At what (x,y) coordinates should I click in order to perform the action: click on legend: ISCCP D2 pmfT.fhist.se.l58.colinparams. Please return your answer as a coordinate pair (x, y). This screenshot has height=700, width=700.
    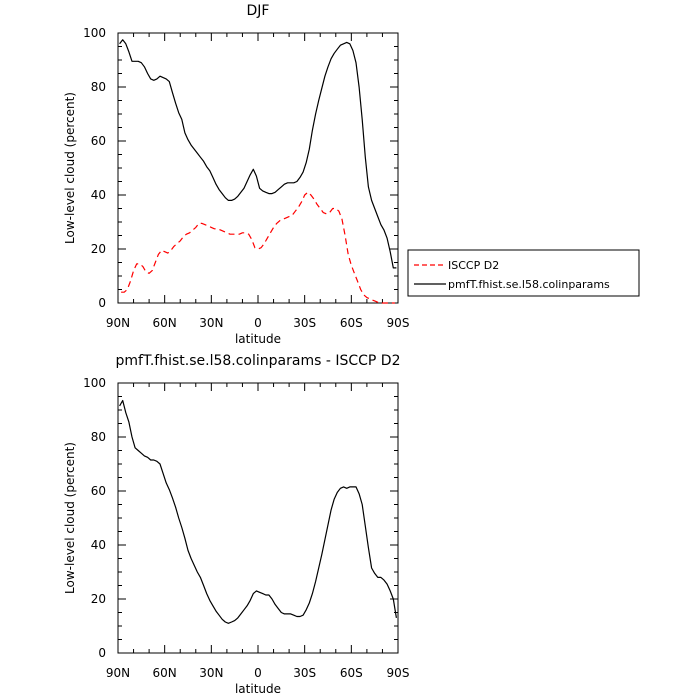
    Looking at the image, I should click on (523, 273).